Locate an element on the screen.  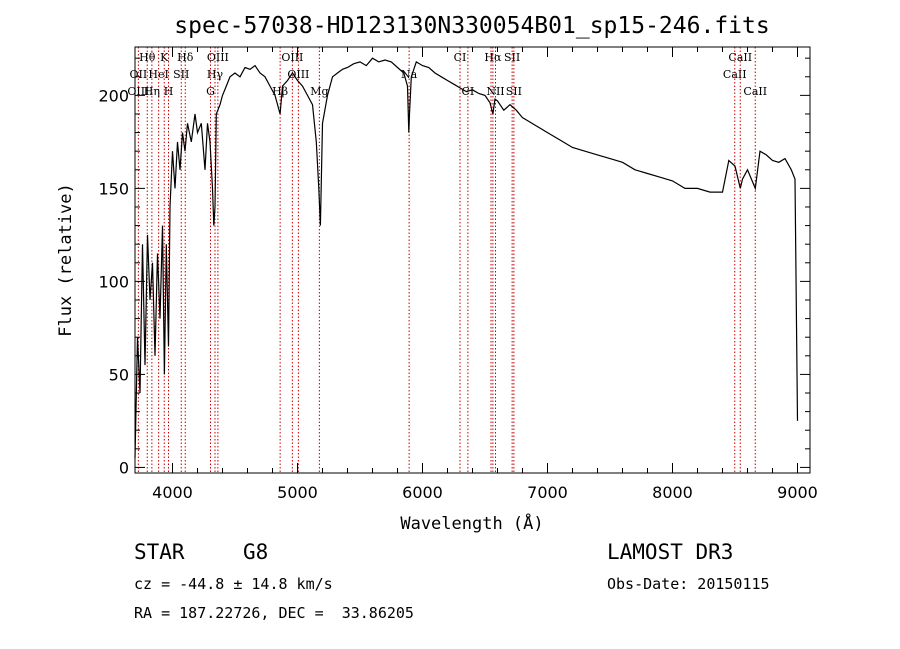
redshift-readout: cz = -44.8 ± 14.8 km/s is located at coordinates (233, 584).